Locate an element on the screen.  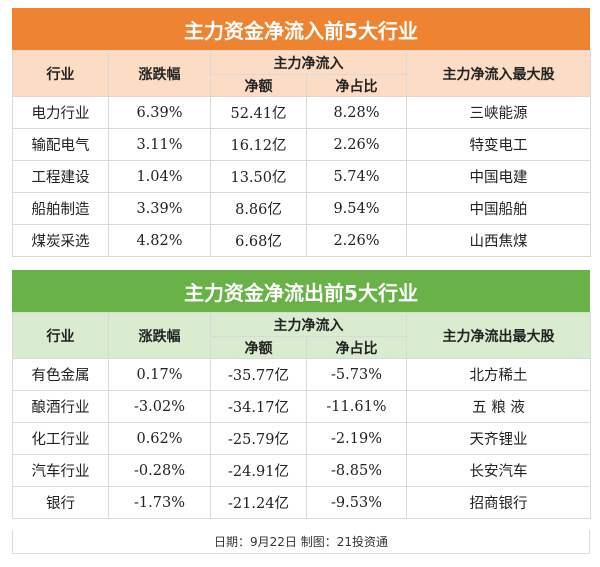
cell-industry: 煤炭采选 is located at coordinates (60, 240).